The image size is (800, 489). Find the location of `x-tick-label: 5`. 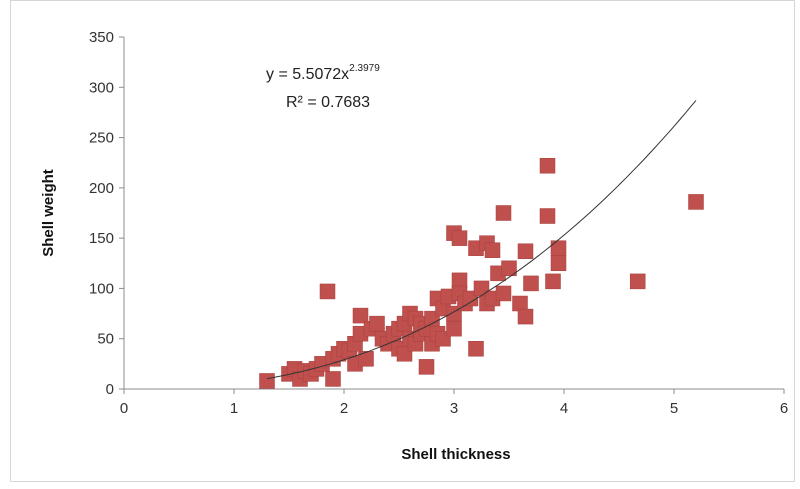

x-tick-label: 5 is located at coordinates (674, 408).